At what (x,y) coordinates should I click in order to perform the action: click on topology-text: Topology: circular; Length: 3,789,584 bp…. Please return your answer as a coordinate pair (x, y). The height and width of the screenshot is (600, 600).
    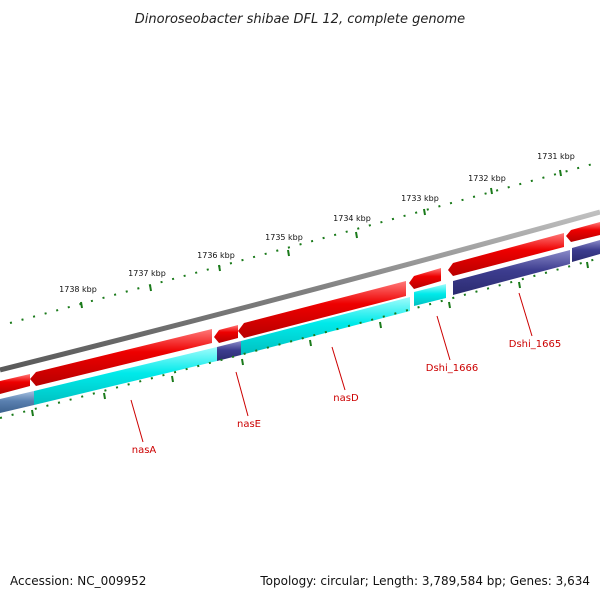
    Looking at the image, I should click on (425, 581).